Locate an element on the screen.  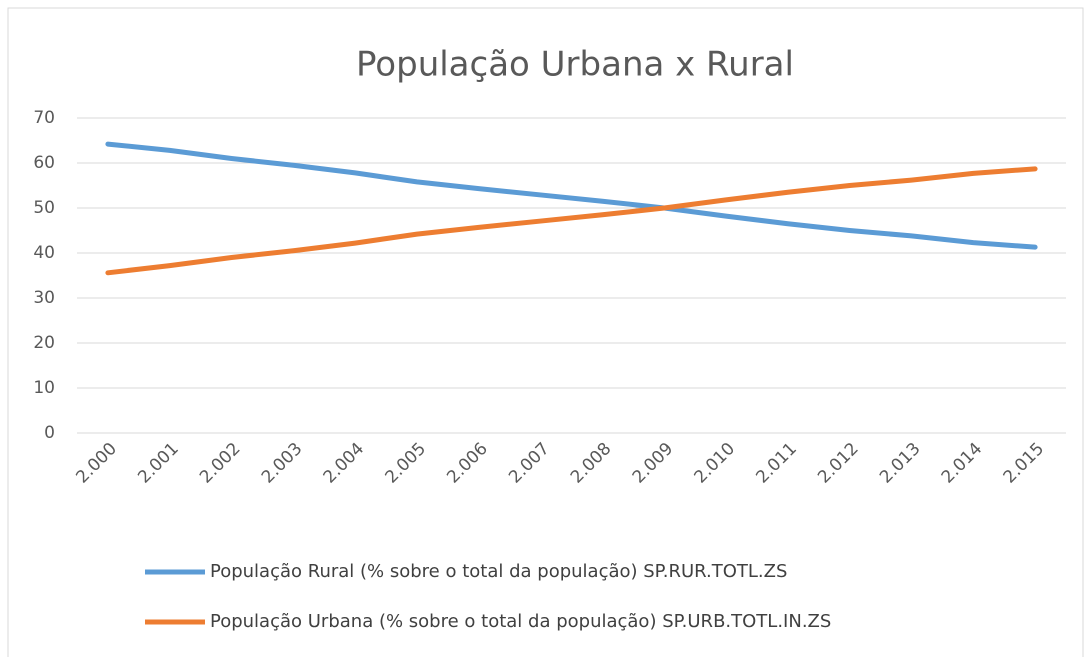
x-tick-label: 2.009 is located at coordinates (653, 463).